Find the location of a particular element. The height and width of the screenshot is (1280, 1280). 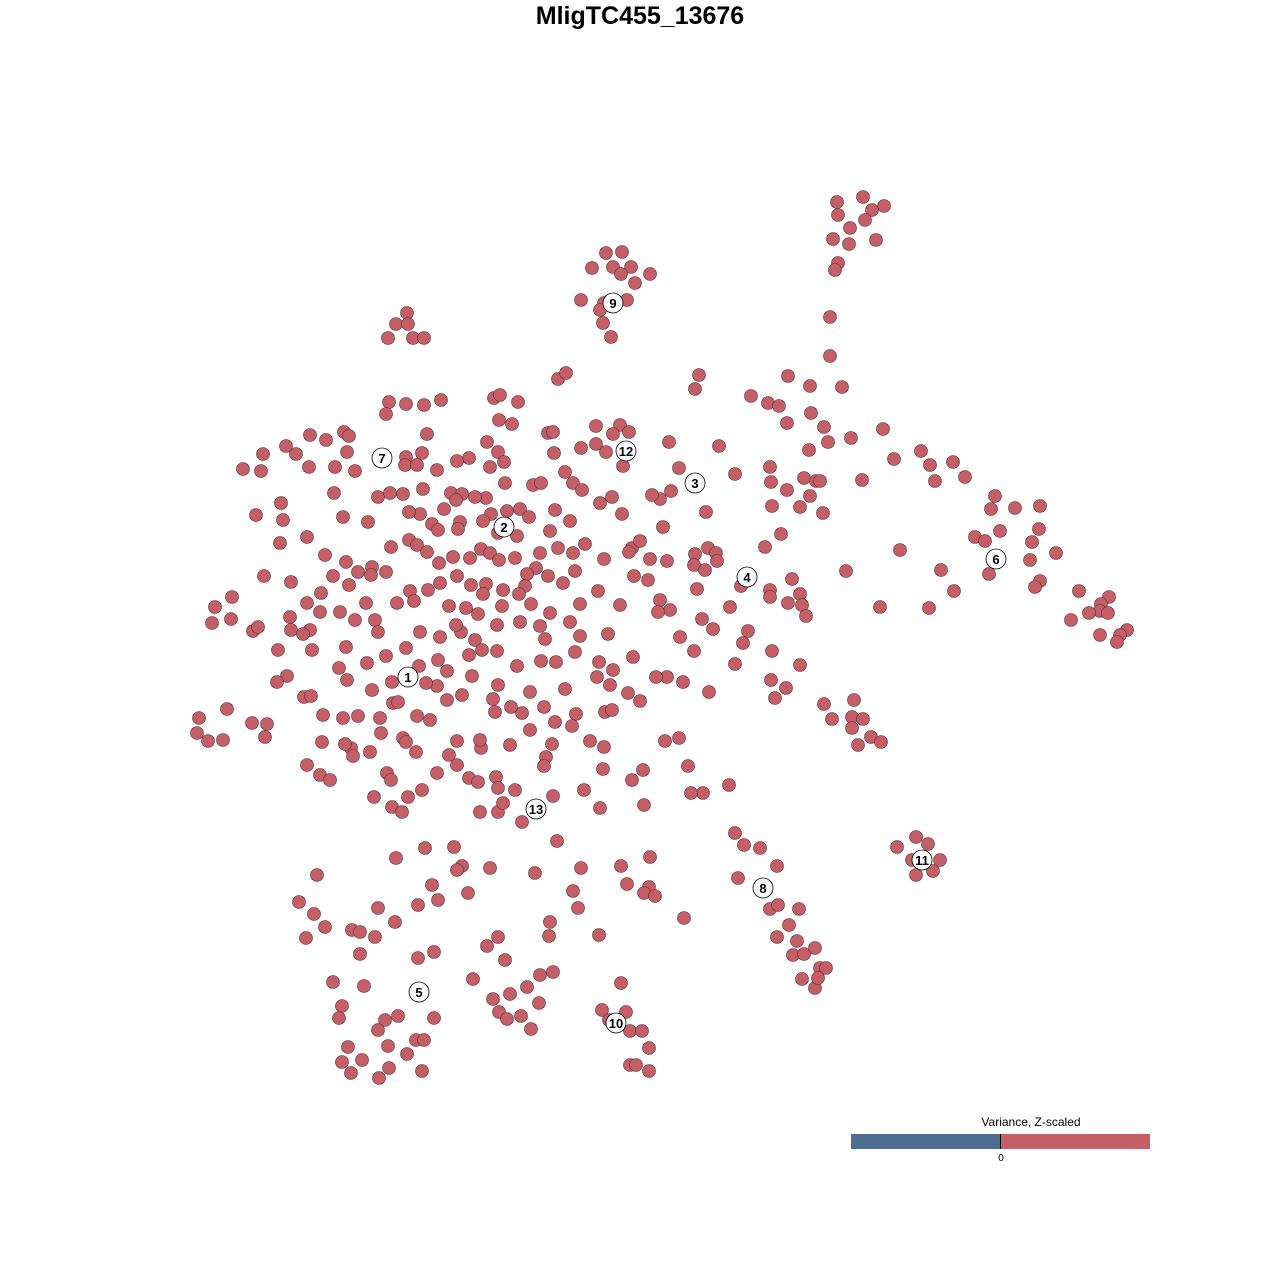

legend-positive-segment is located at coordinates (1075, 1141).